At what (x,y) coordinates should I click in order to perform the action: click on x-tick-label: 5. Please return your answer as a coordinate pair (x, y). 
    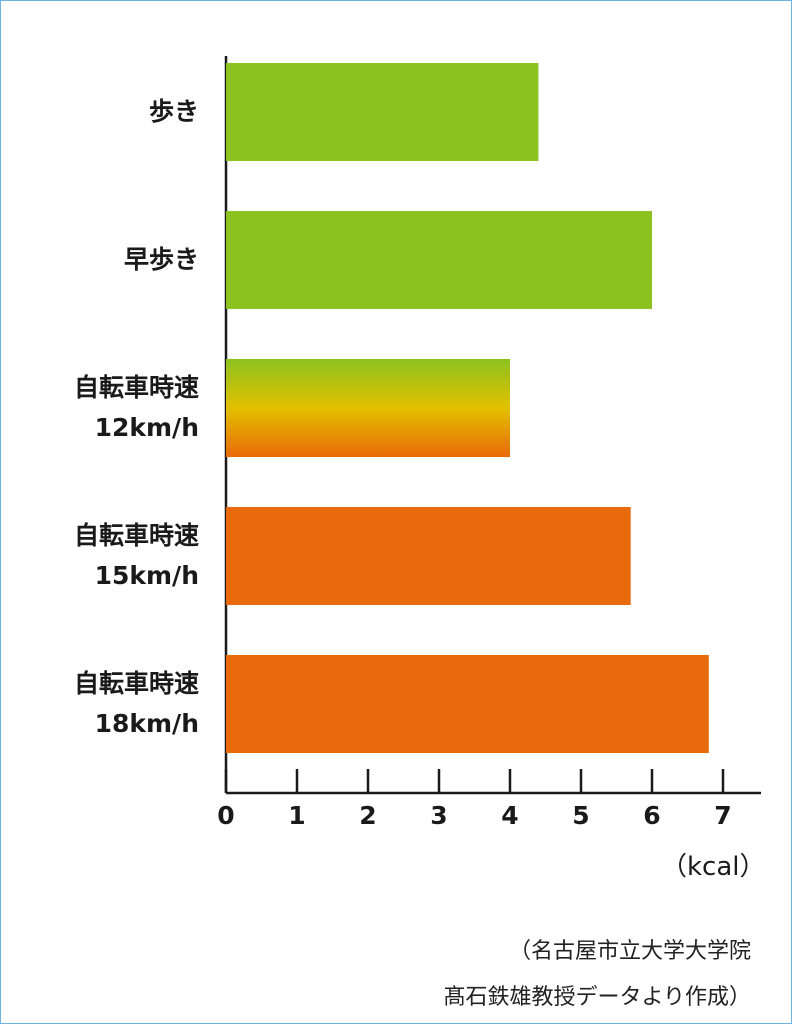
    Looking at the image, I should click on (580, 815).